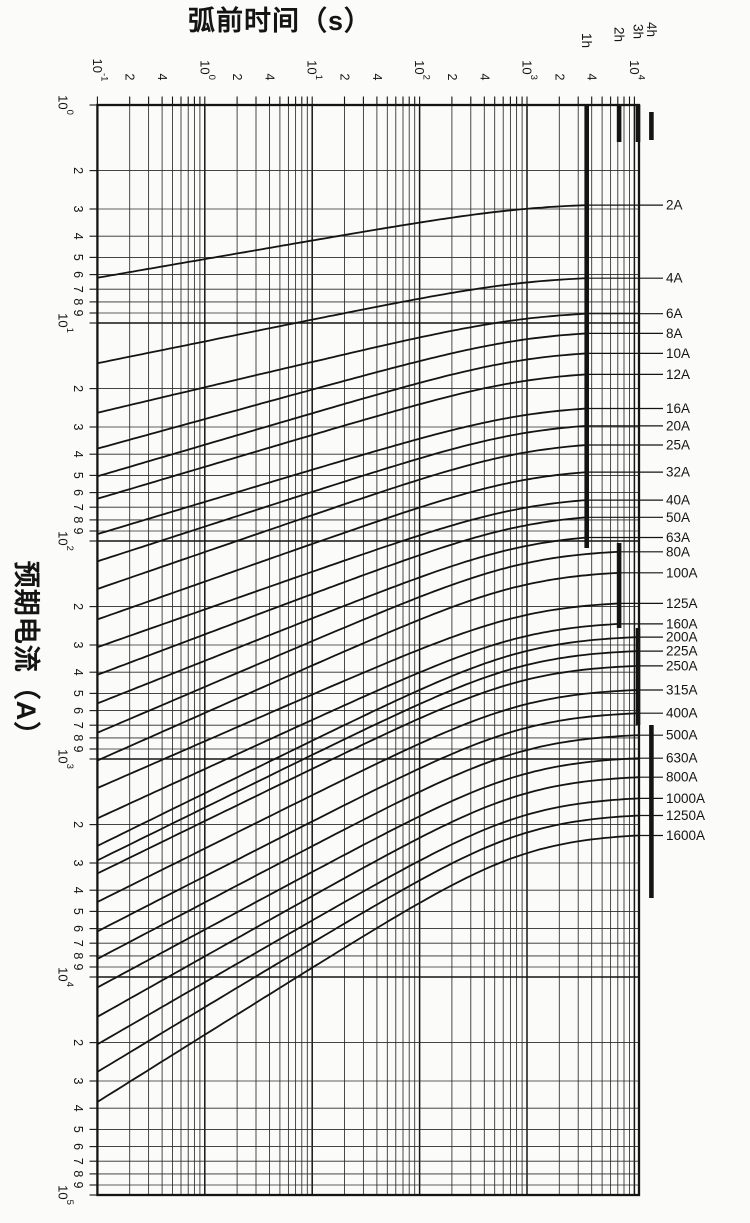 Image resolution: width=750 pixels, height=1223 pixels. What do you see at coordinates (682, 713) in the screenshot?
I see `curve-label-400A: 400A` at bounding box center [682, 713].